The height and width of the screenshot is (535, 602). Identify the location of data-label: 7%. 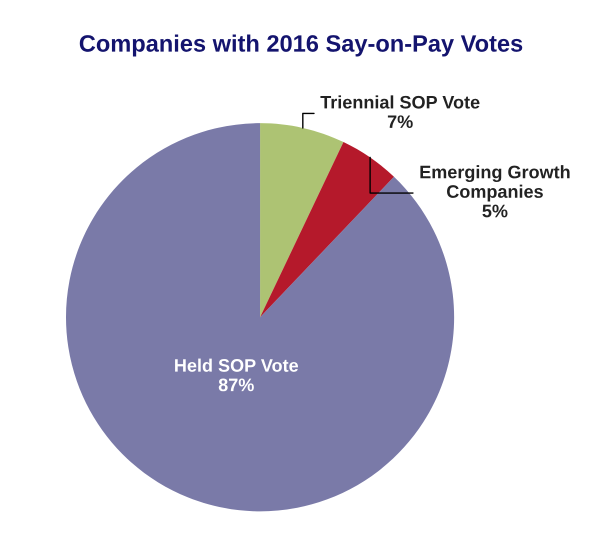
(400, 121).